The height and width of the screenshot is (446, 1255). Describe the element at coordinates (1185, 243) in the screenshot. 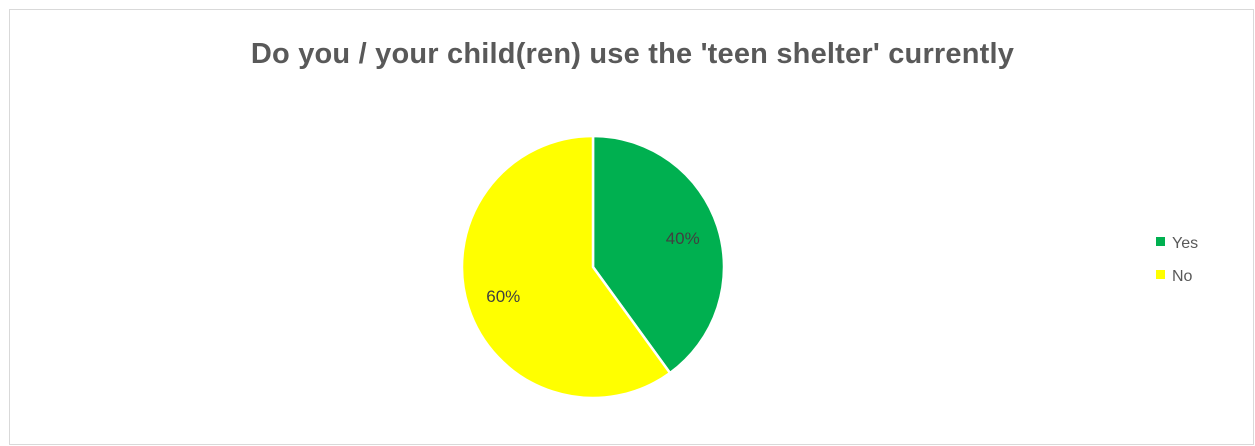

I see `legend-label-yes: Yes` at that location.